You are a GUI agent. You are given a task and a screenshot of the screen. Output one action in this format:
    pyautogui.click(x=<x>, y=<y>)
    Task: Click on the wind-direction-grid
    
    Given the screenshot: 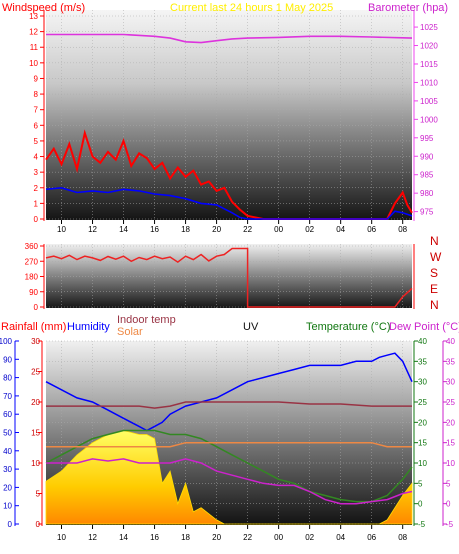 What is the action you would take?
    pyautogui.click(x=229, y=276)
    